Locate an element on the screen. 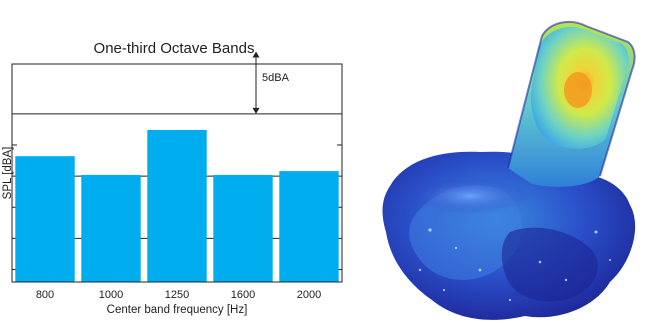 This screenshot has width=668, height=334. y-axis-label: SPL [dBA] is located at coordinates (8, 173).